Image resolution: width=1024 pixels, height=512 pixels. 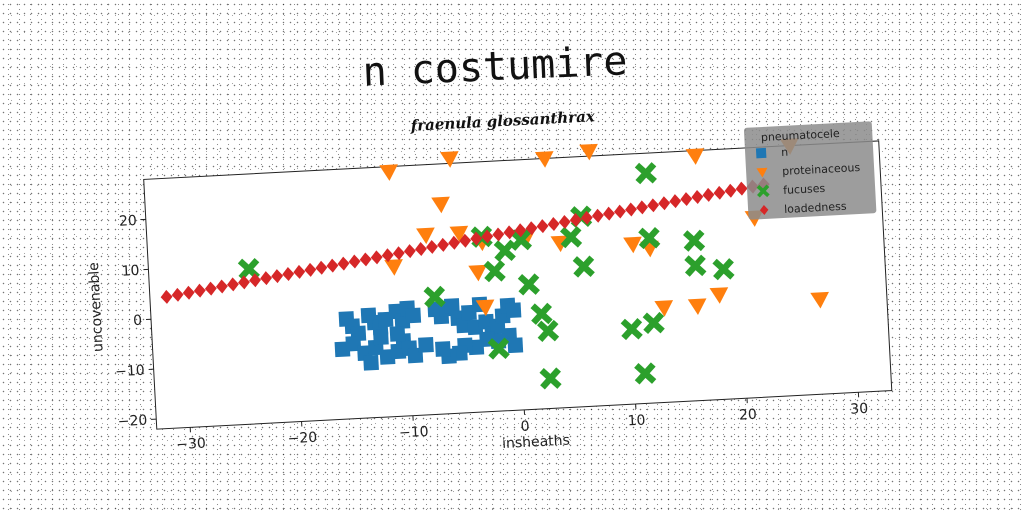 I want to click on legend-box, so click(x=810, y=170).